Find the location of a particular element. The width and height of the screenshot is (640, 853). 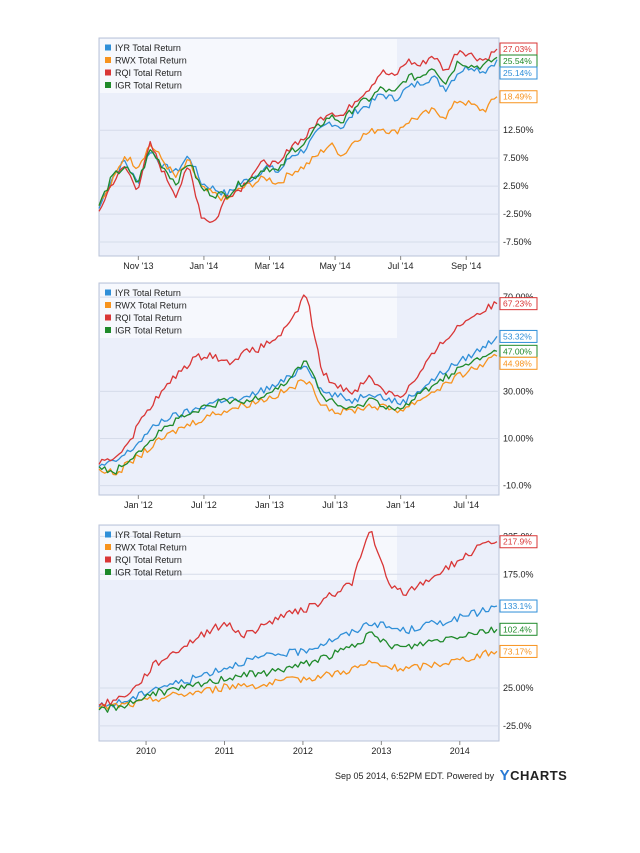

y-tick-label: -2.50% is located at coordinates (517, 214).